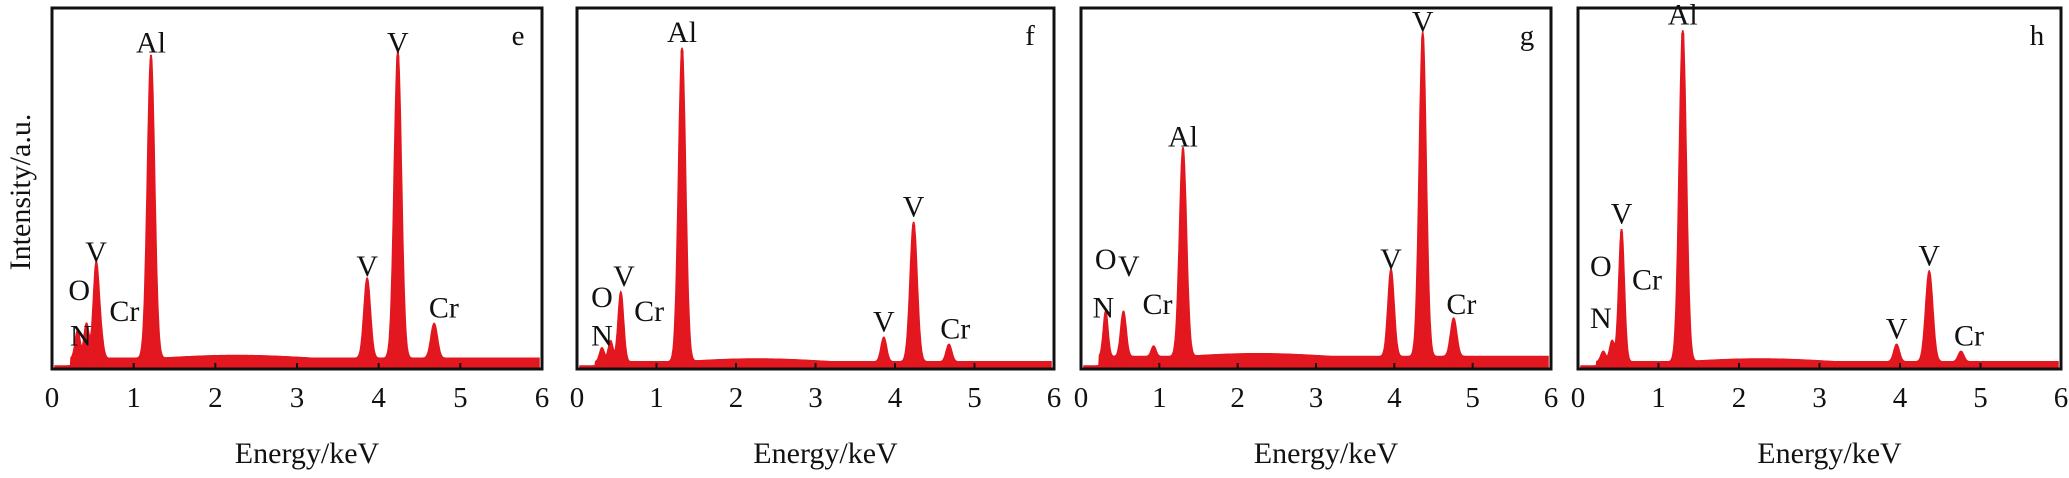 This screenshot has width=2069, height=478. What do you see at coordinates (1103, 308) in the screenshot?
I see `peak-label-g-7: N` at bounding box center [1103, 308].